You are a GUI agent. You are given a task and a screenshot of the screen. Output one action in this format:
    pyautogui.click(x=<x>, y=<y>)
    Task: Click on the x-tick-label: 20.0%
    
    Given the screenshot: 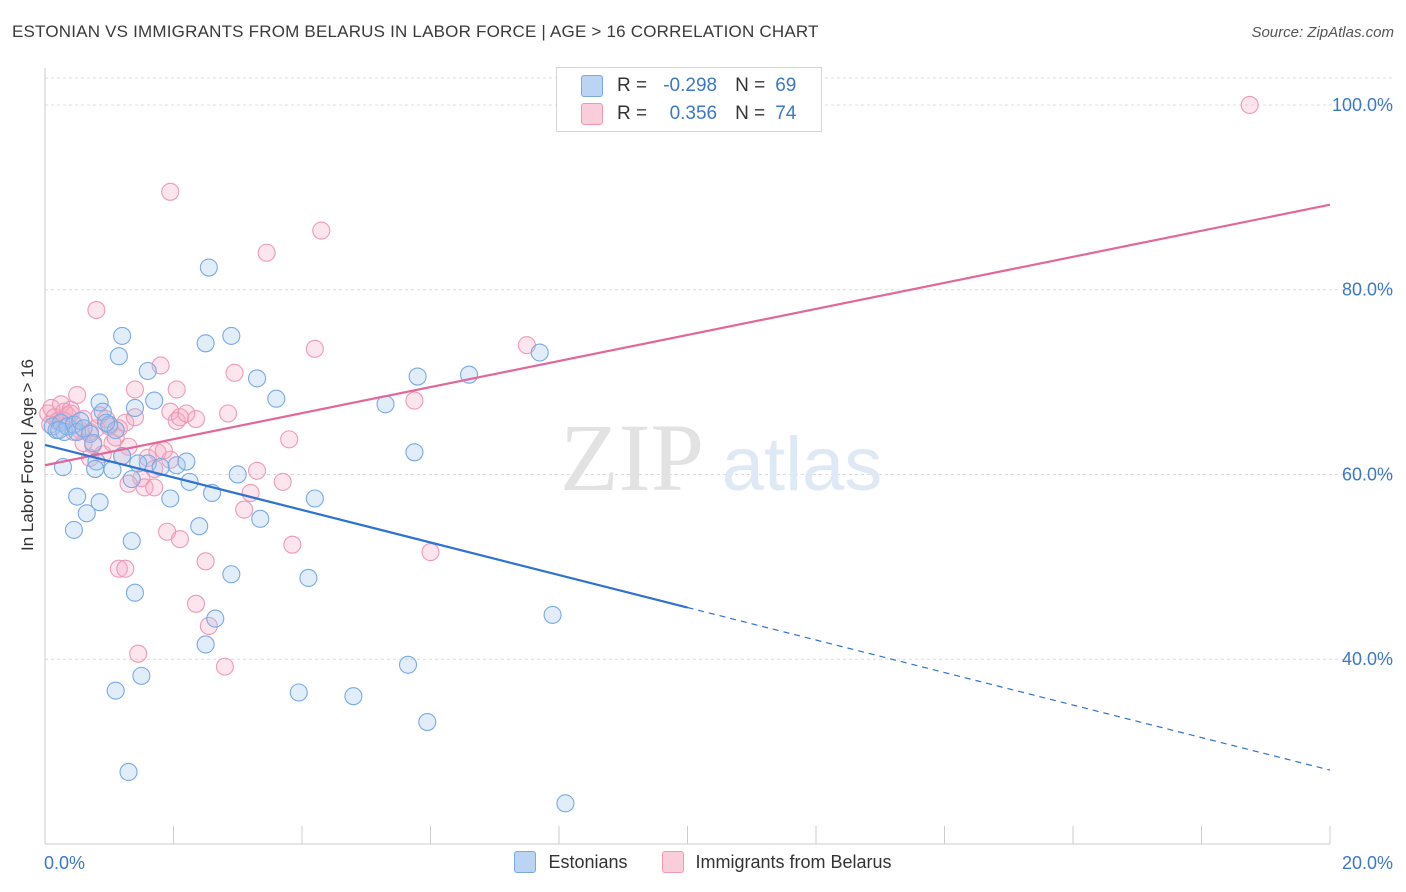 What is the action you would take?
    pyautogui.click(x=1367, y=863)
    